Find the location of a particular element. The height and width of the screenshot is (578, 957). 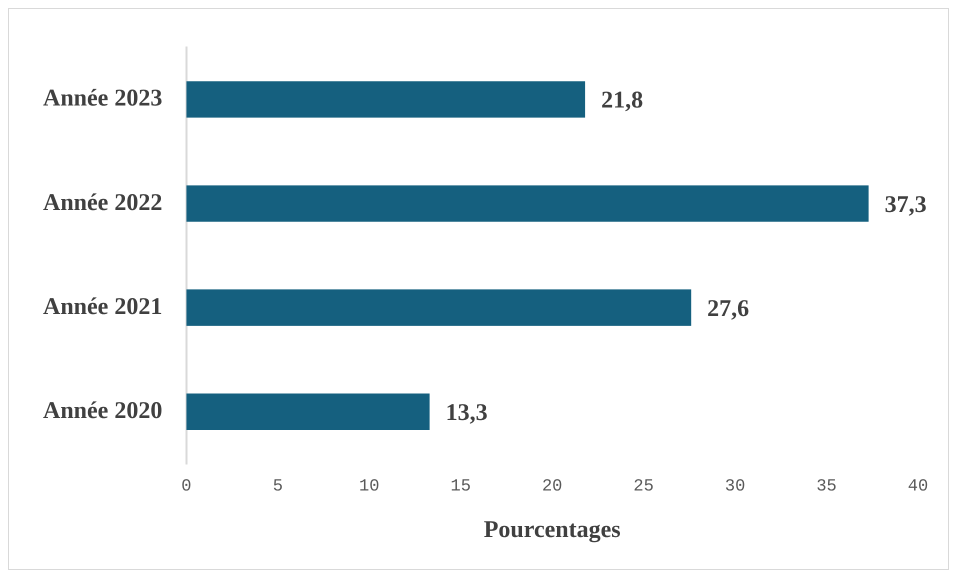

x-tick-label: 20 is located at coordinates (552, 487).